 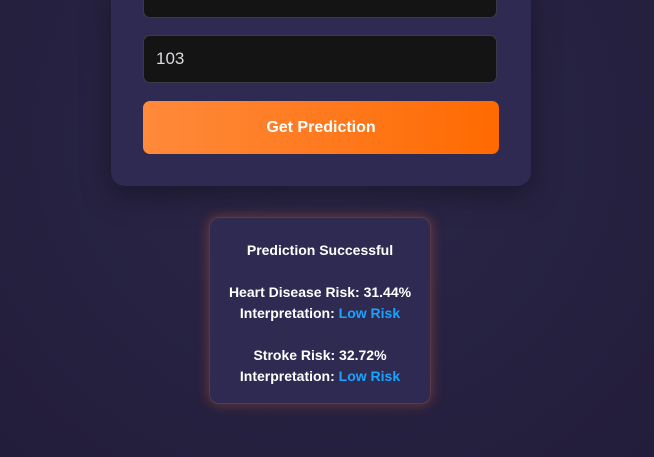 I want to click on stroke-interpretation: Interpretation: Low Risk, so click(x=320, y=376).